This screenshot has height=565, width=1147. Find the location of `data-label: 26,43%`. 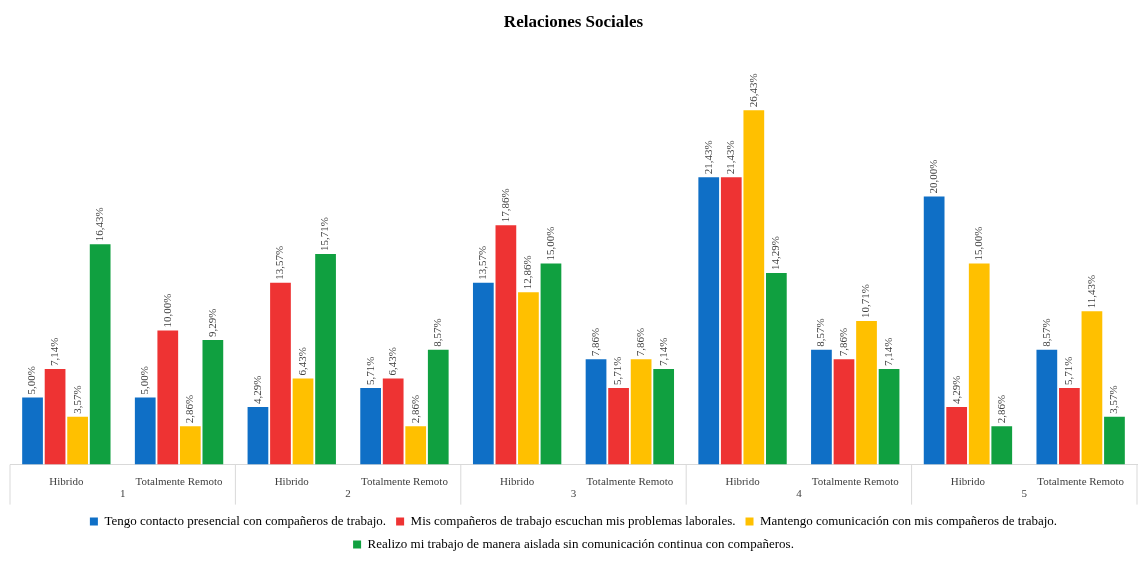

data-label: 26,43% is located at coordinates (752, 90).